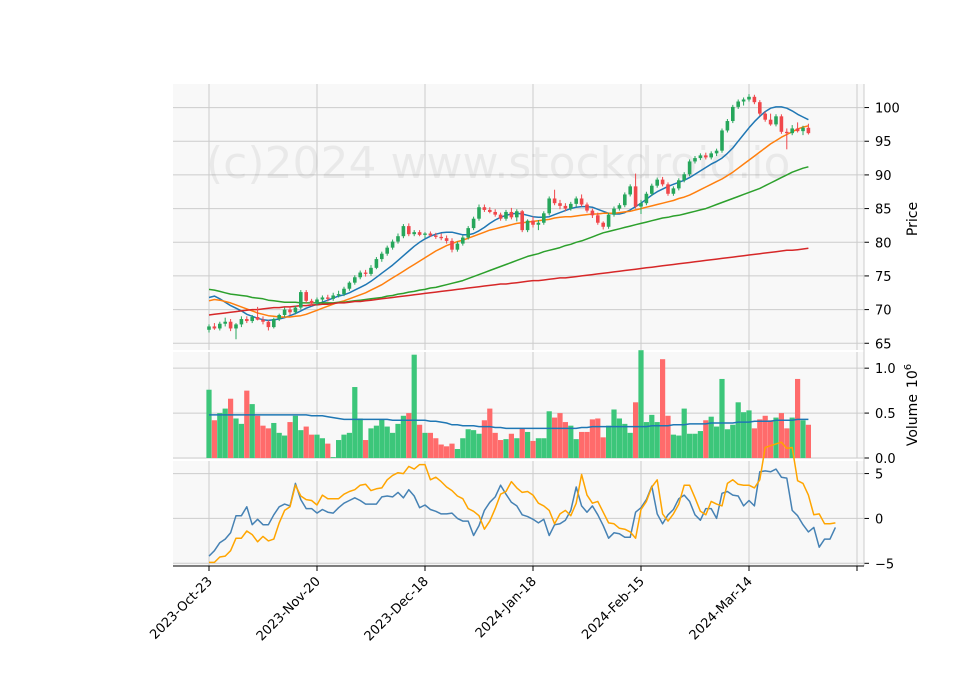 This screenshot has height=690, width=960. I want to click on volume-y-tick-label: 0.5, so click(885, 414).